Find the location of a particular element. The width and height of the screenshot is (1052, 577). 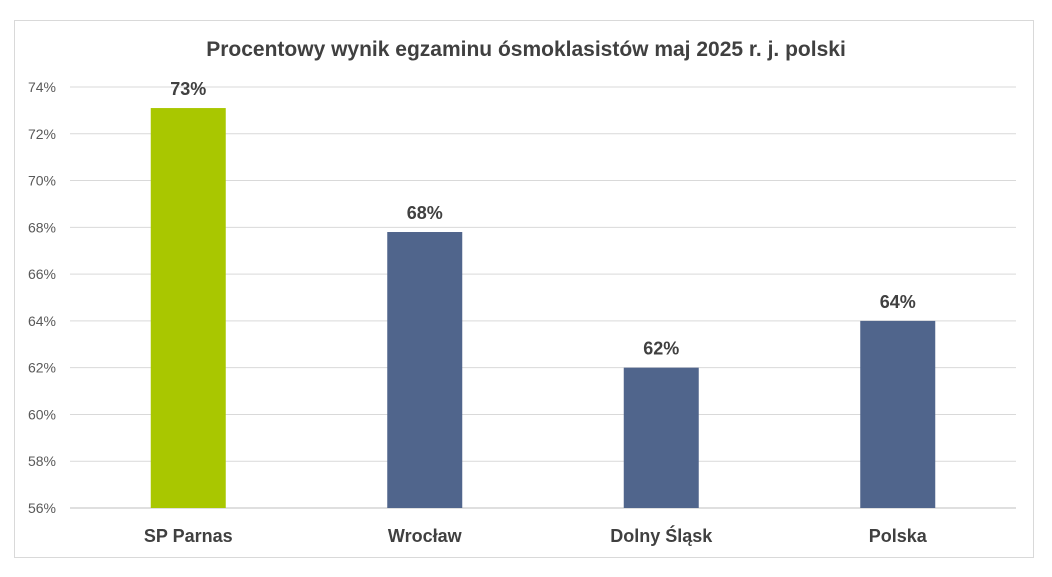

data-label-1: 68% is located at coordinates (425, 213).